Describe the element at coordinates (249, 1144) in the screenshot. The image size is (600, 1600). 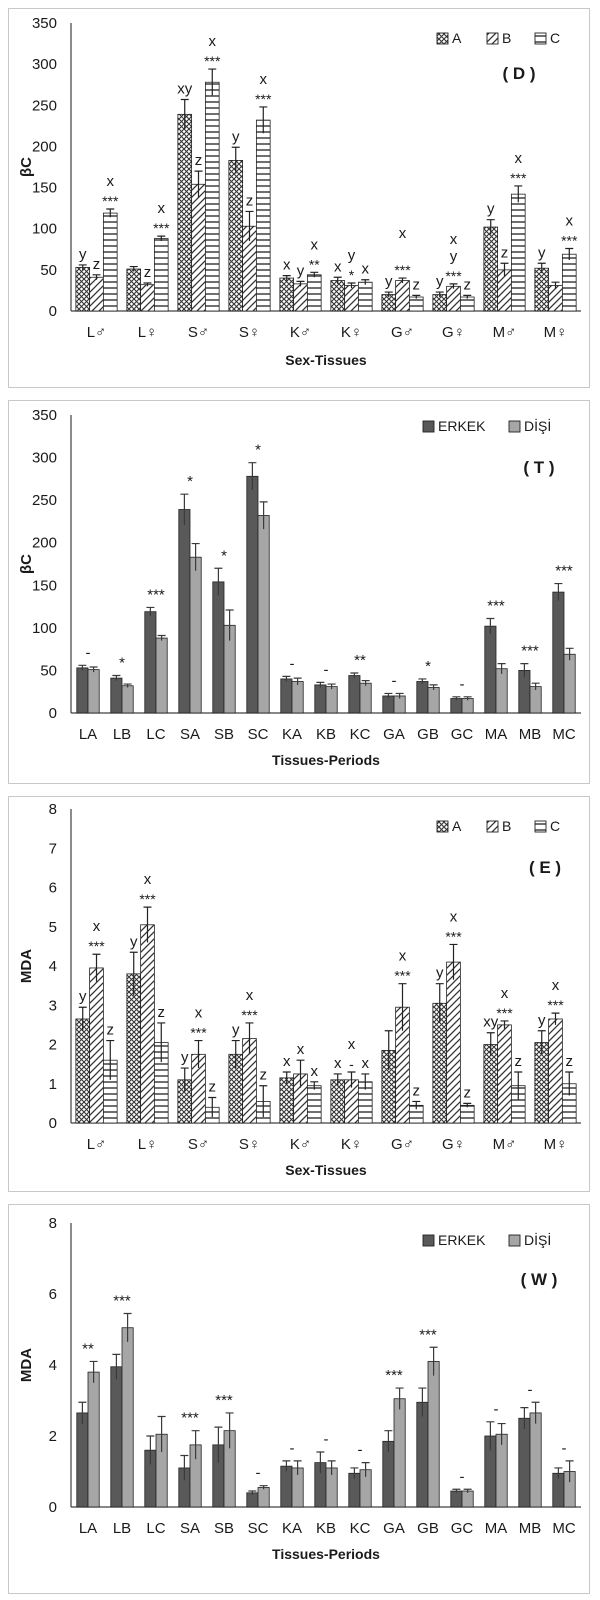
I see `x-tick-label: S♀` at that location.